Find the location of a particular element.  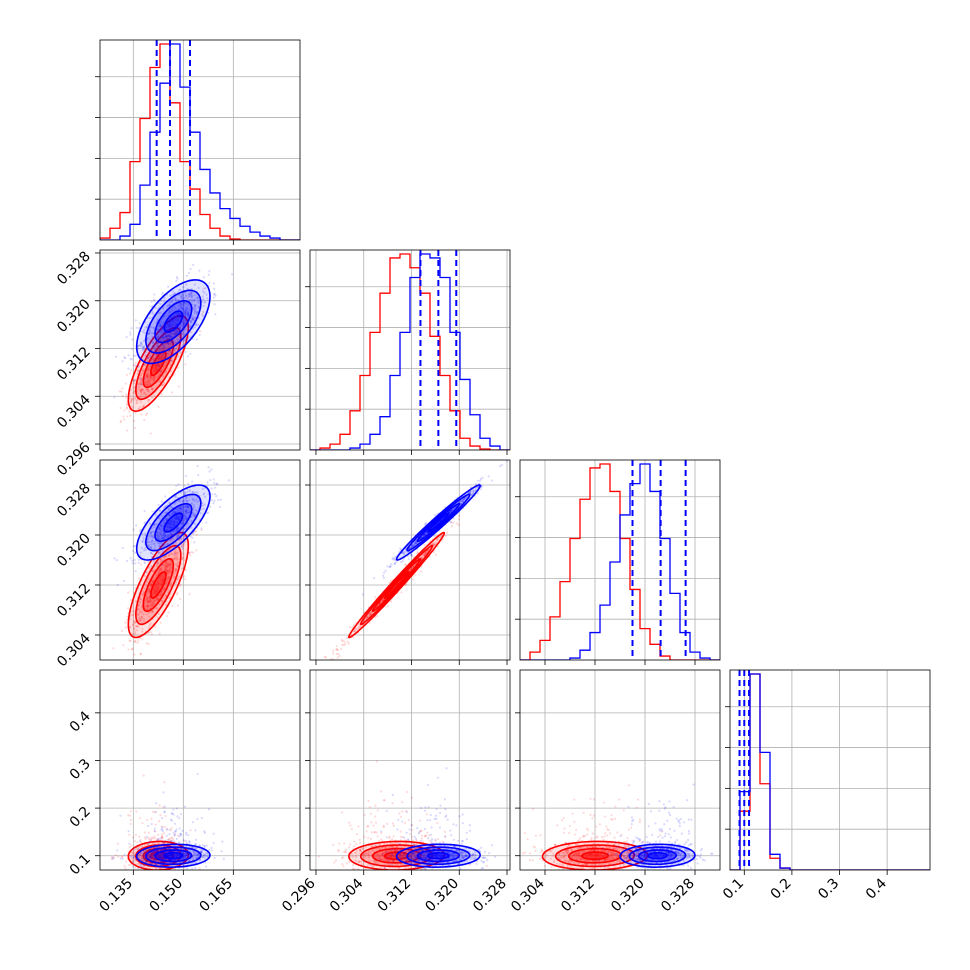

y-tick-label: 0.296 is located at coordinates (74, 459).